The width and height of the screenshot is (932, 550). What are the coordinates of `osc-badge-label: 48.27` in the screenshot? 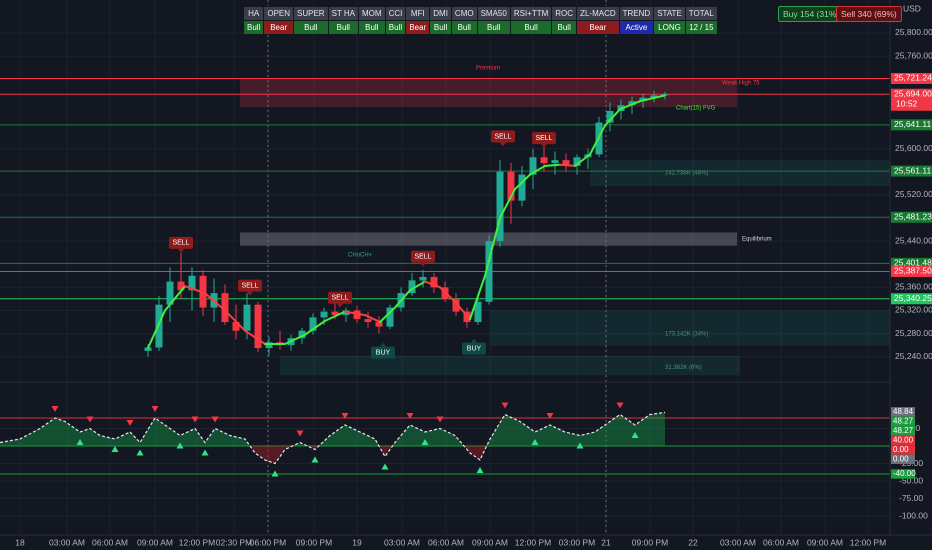 It's located at (903, 430).